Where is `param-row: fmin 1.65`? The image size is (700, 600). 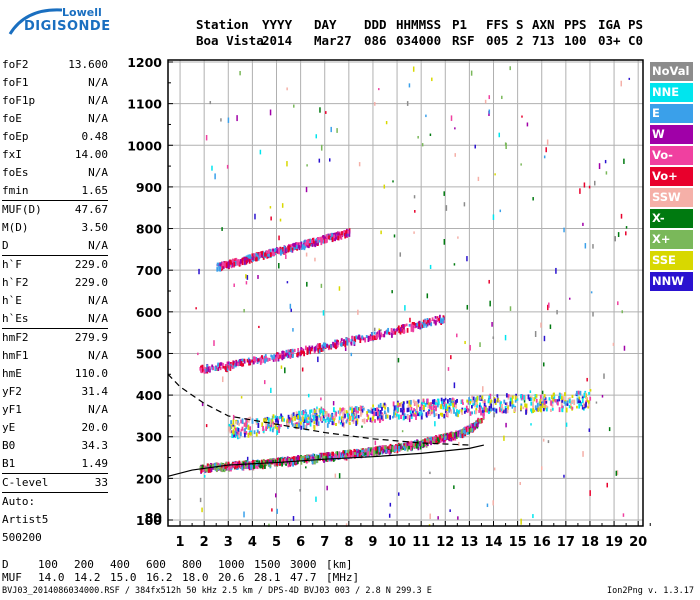 param-row: fmin 1.65 is located at coordinates (55, 190).